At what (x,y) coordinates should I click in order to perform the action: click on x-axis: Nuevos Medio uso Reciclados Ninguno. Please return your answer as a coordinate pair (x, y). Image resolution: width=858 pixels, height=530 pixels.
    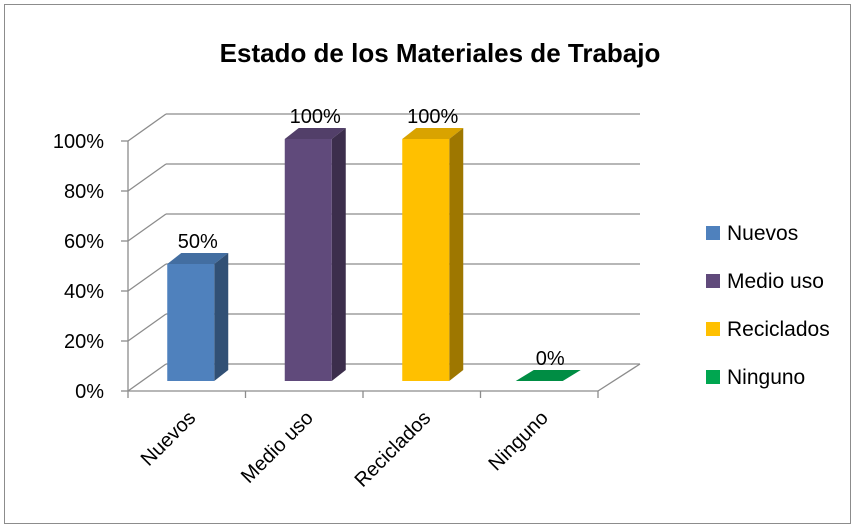
    Looking at the image, I should click on (363, 441).